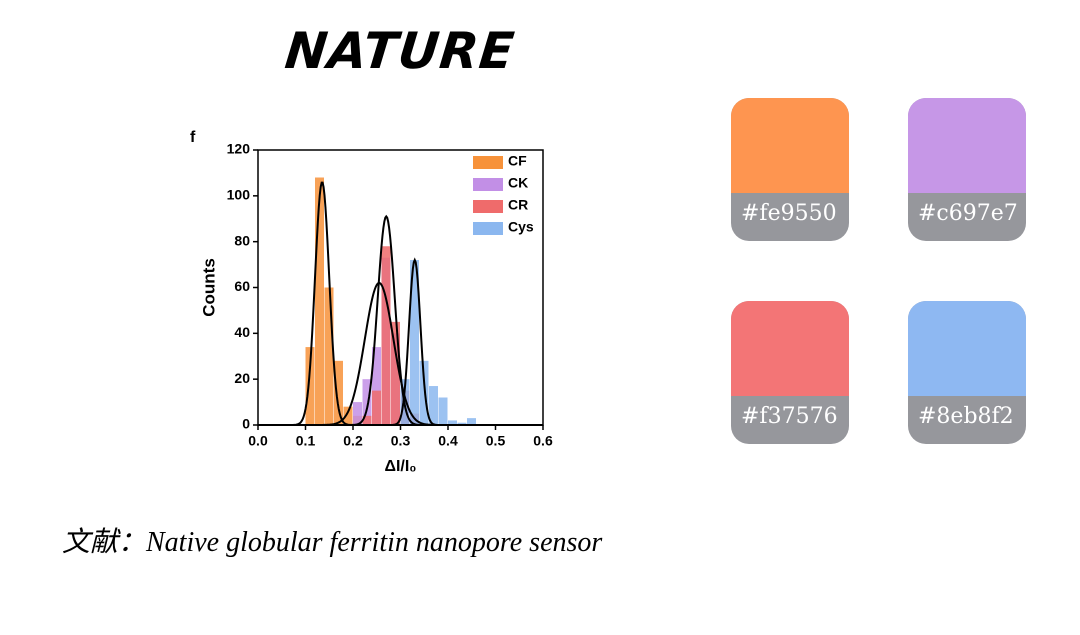  What do you see at coordinates (543, 441) in the screenshot?
I see `x-tick-label: 0.6` at bounding box center [543, 441].